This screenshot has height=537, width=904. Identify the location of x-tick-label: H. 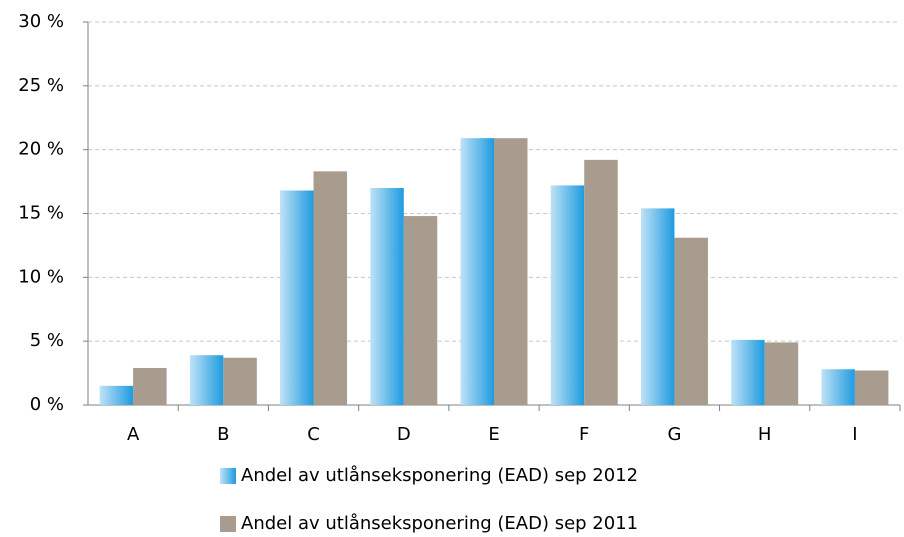
(765, 434).